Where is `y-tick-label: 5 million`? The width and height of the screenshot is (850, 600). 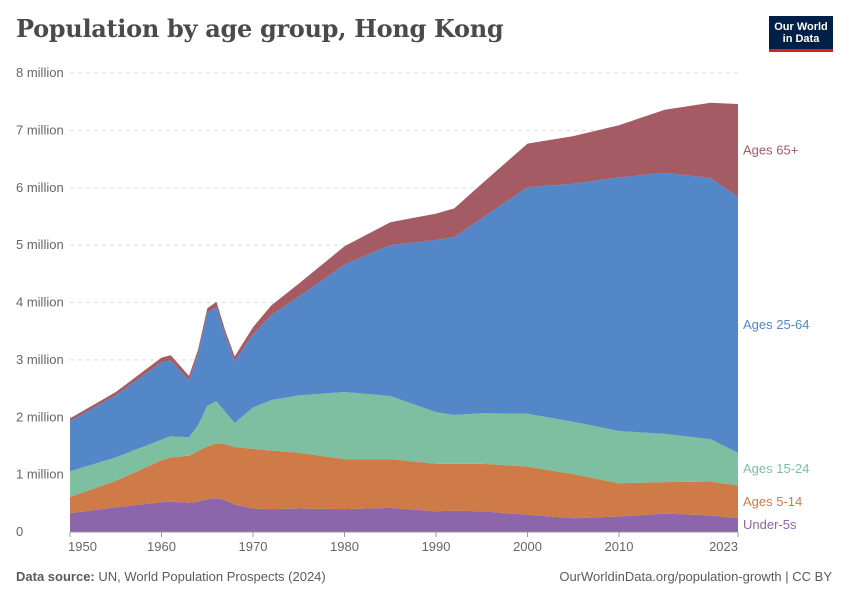 y-tick-label: 5 million is located at coordinates (40, 244).